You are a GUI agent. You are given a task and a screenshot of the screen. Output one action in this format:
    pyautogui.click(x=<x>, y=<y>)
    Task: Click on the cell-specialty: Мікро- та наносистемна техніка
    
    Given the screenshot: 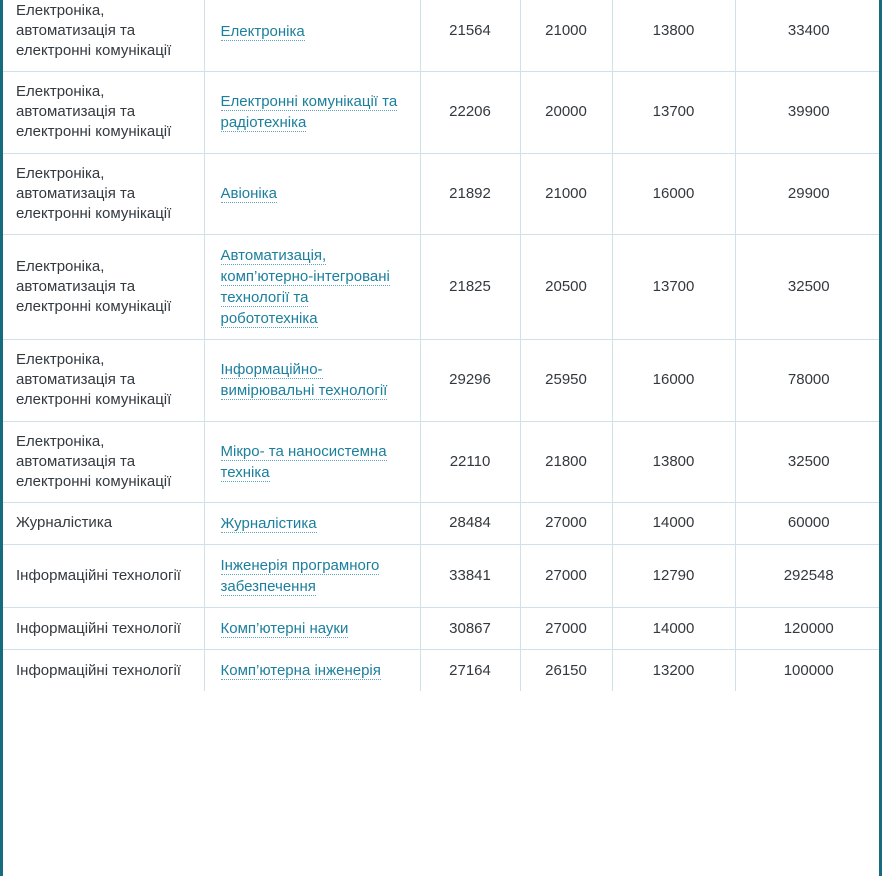 What is the action you would take?
    pyautogui.click(x=312, y=461)
    